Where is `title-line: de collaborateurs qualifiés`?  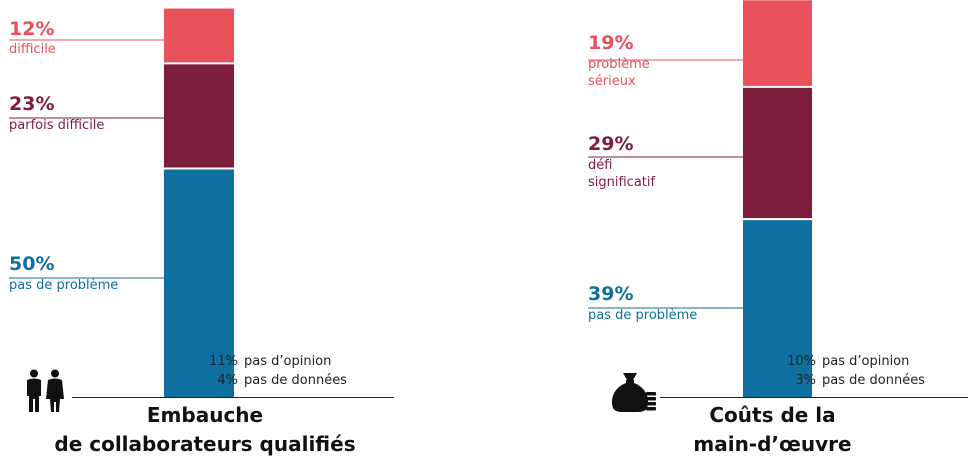
title-line: de collaborateurs qualifiés is located at coordinates (205, 444).